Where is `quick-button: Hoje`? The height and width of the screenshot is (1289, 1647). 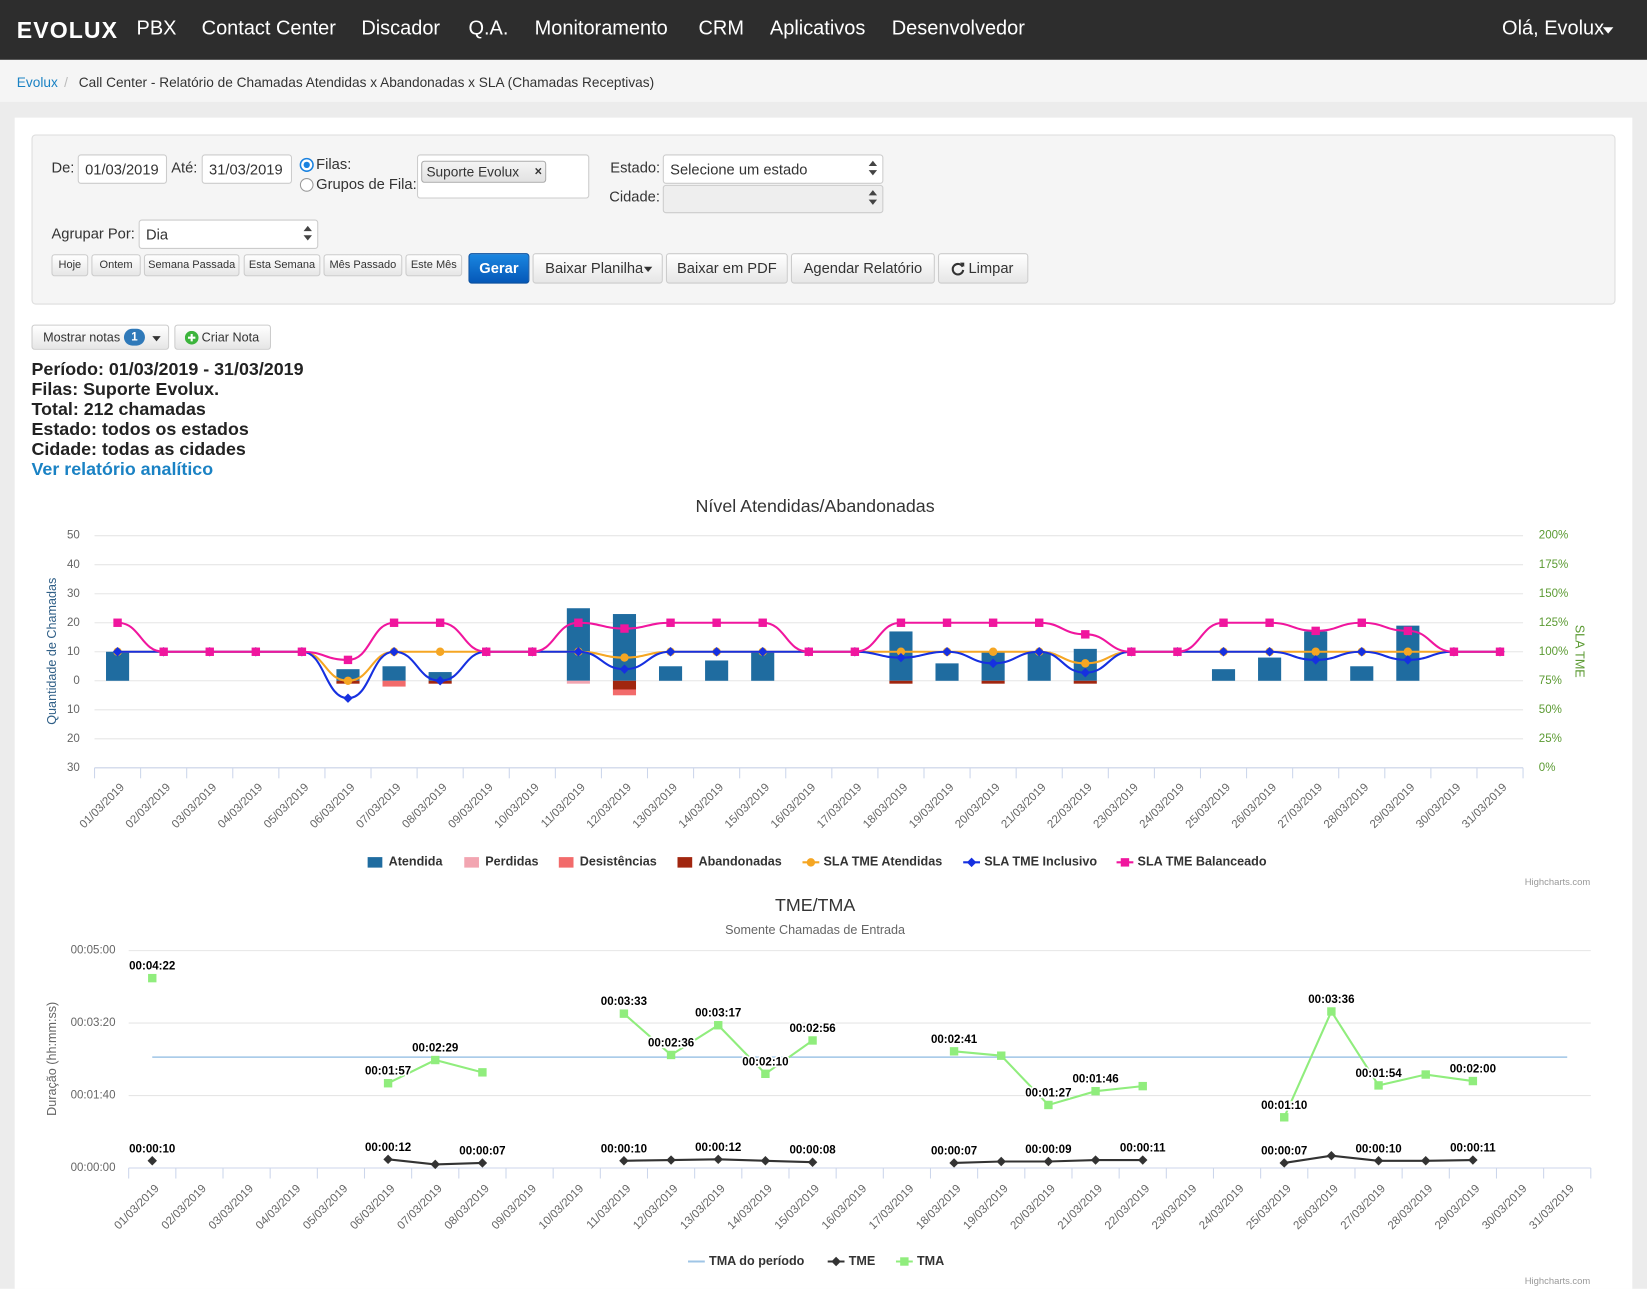 quick-button: Hoje is located at coordinates (70, 265).